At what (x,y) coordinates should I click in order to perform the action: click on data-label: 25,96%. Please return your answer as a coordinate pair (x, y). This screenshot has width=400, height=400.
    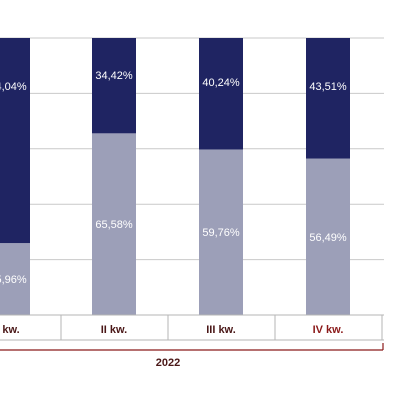
    Looking at the image, I should click on (13, 280).